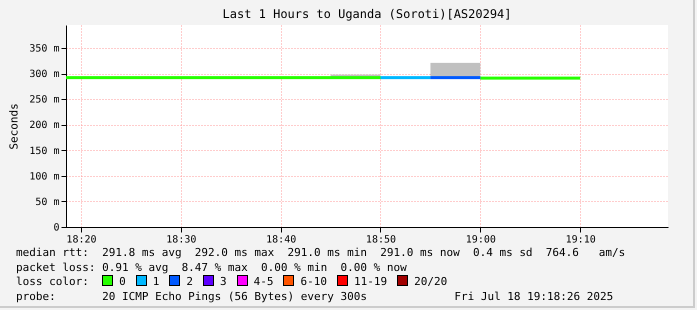 This screenshot has height=310, width=697. What do you see at coordinates (122, 281) in the screenshot?
I see `legend-label: 0` at bounding box center [122, 281].